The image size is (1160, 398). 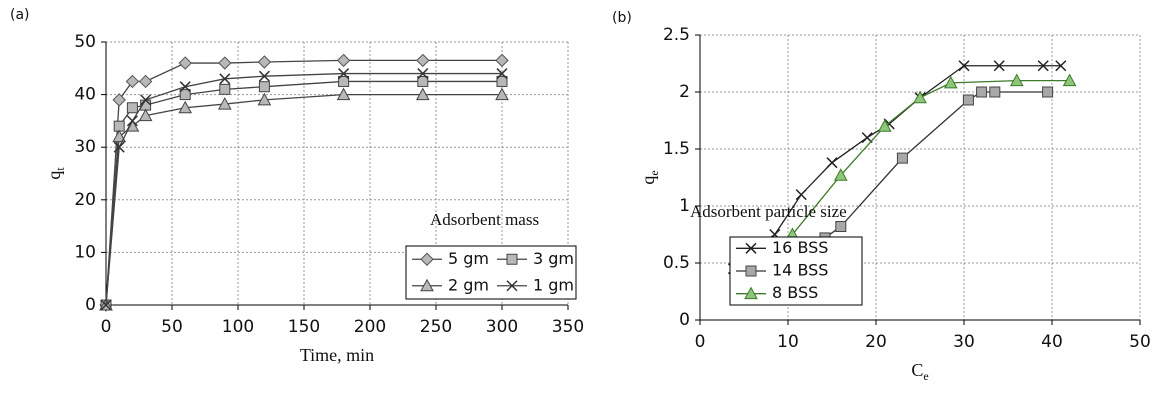 What do you see at coordinates (684, 92) in the screenshot?
I see `y-tick-label: 2` at bounding box center [684, 92].